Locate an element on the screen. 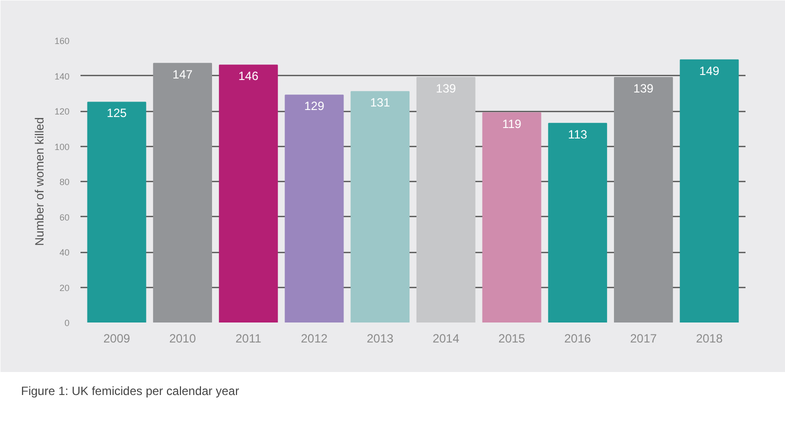  y-tick-label: 120 is located at coordinates (62, 111).